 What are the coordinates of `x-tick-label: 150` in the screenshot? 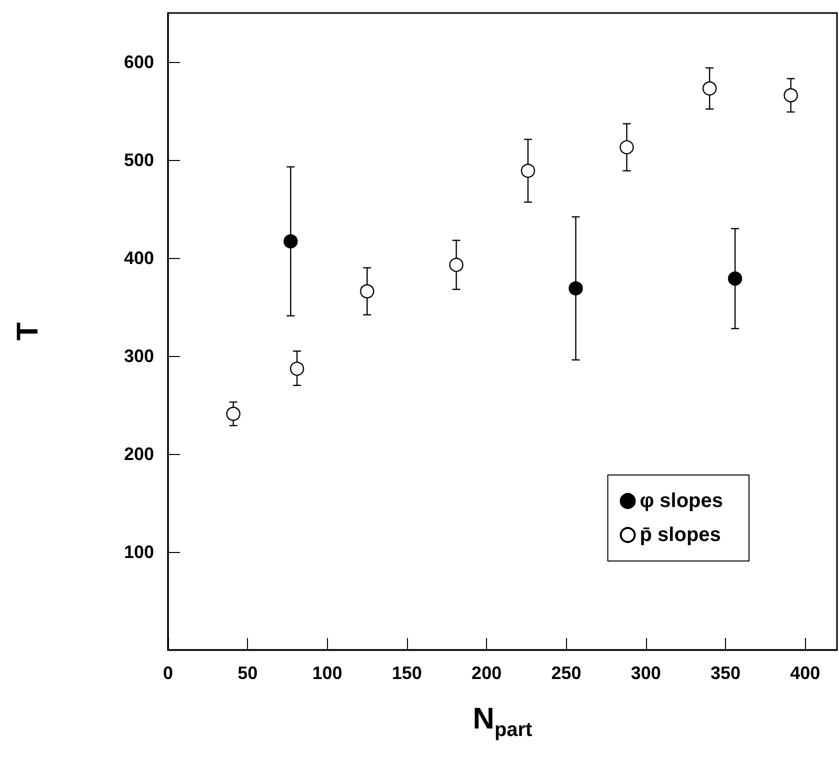 It's located at (407, 673).